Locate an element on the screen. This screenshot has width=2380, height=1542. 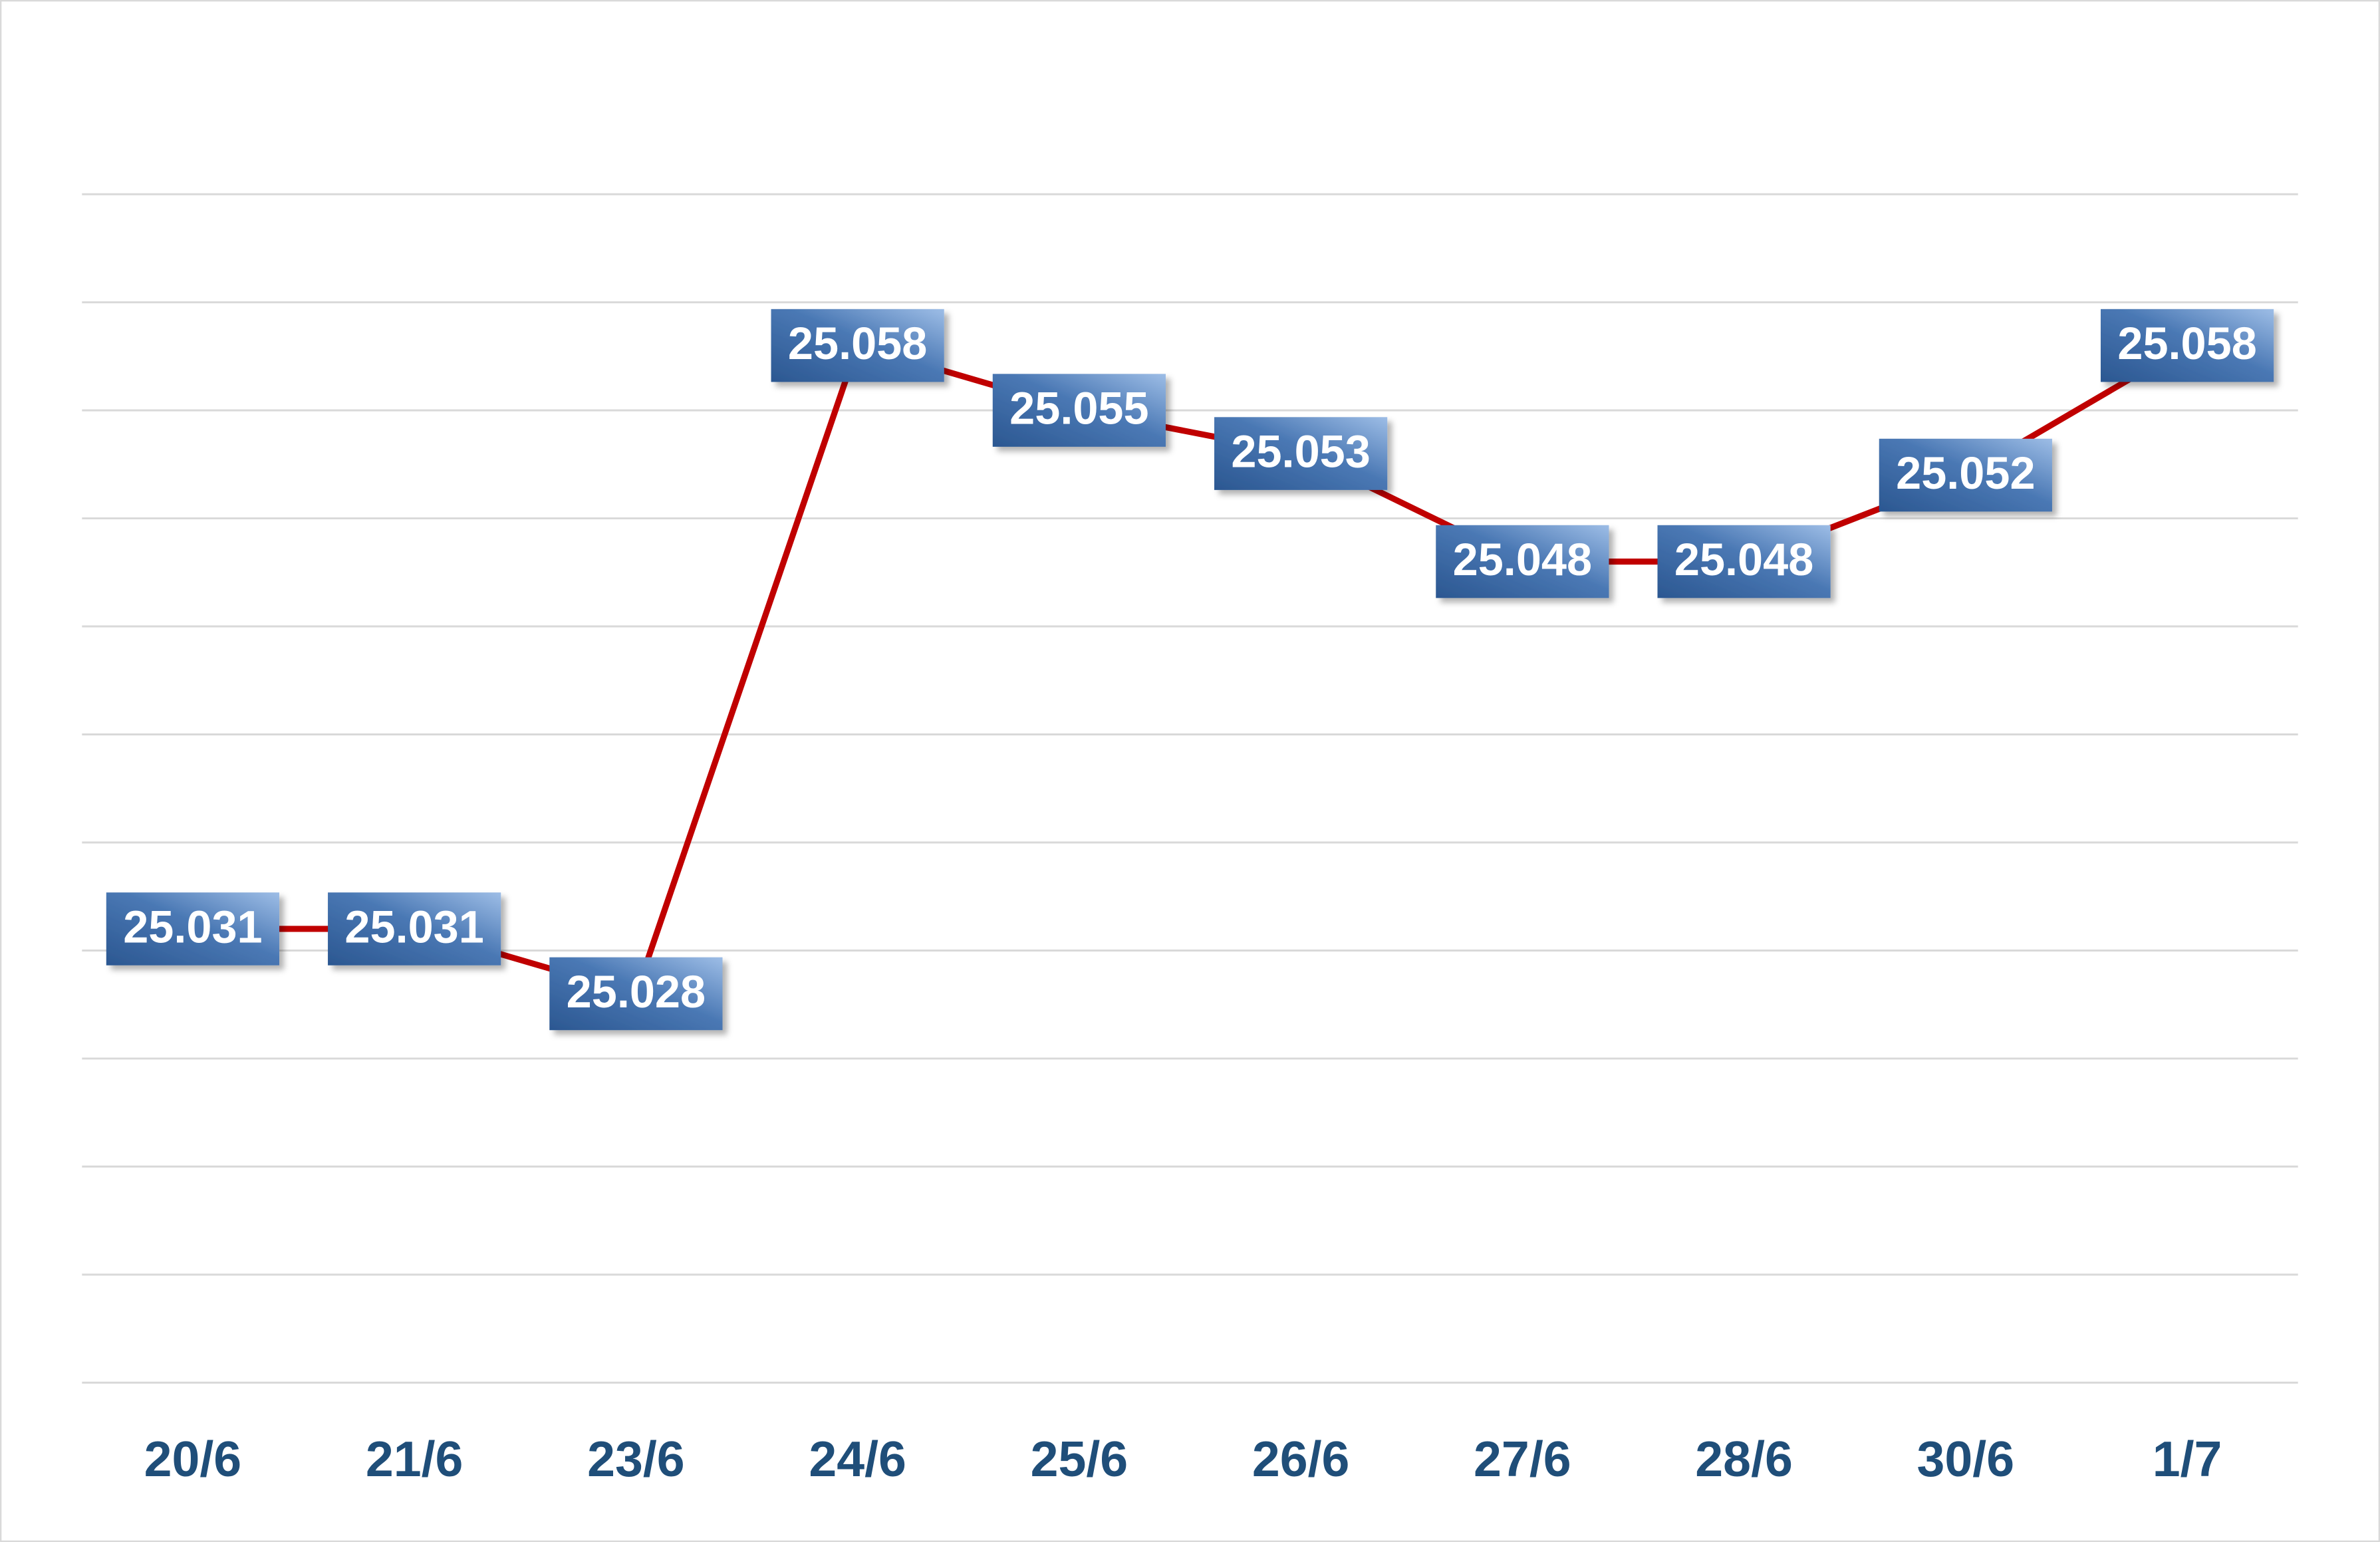
x-tick-label: 28/6 is located at coordinates (1744, 1459).